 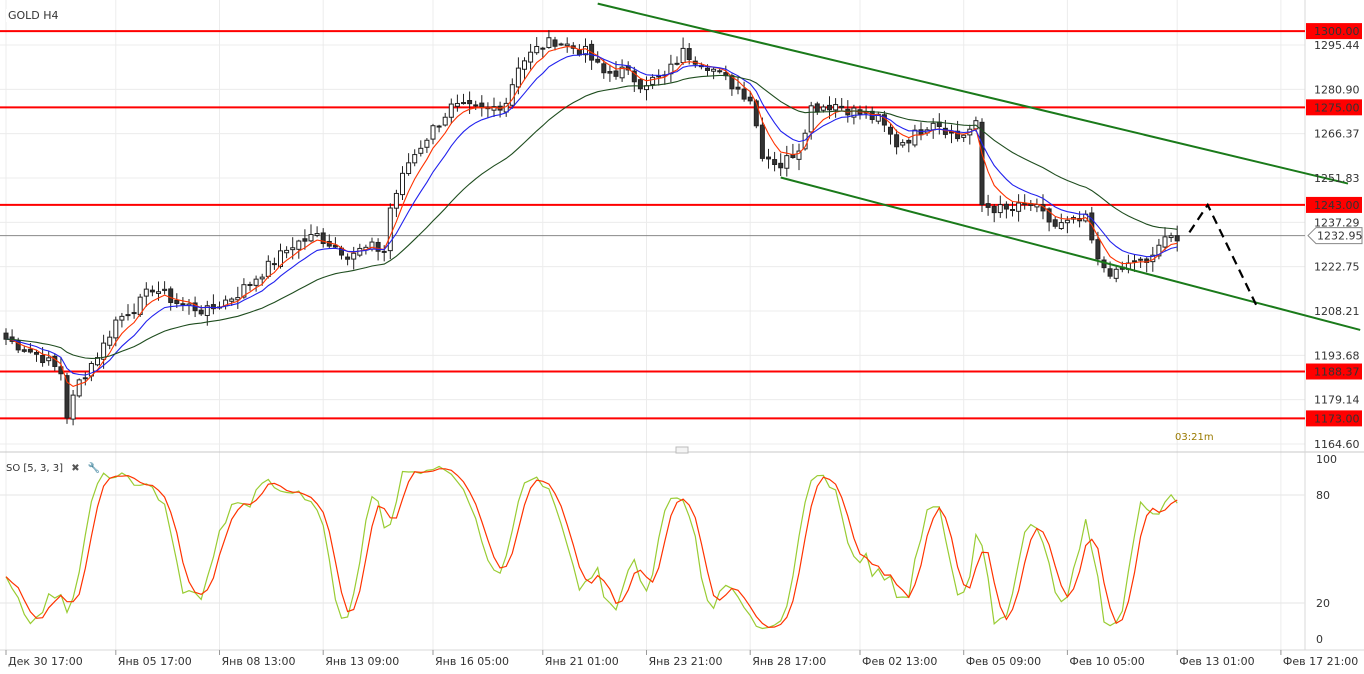 What do you see at coordinates (686, 661) in the screenshot?
I see `time-tick-label: Янв 23 21:00` at bounding box center [686, 661].